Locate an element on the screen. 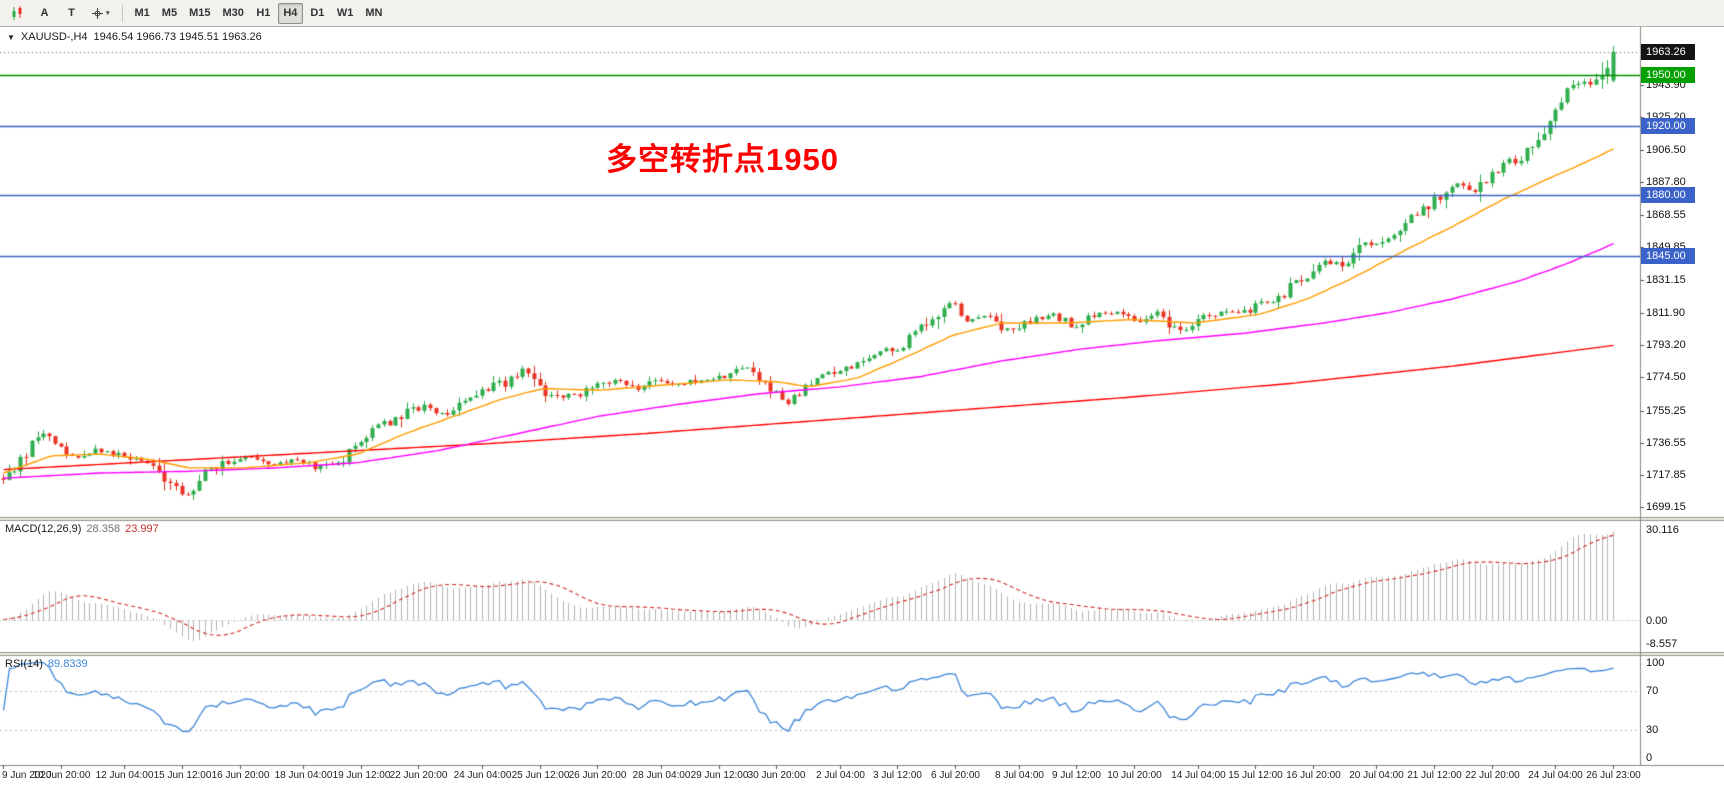  candlestick-chart-icon is located at coordinates (17, 12).